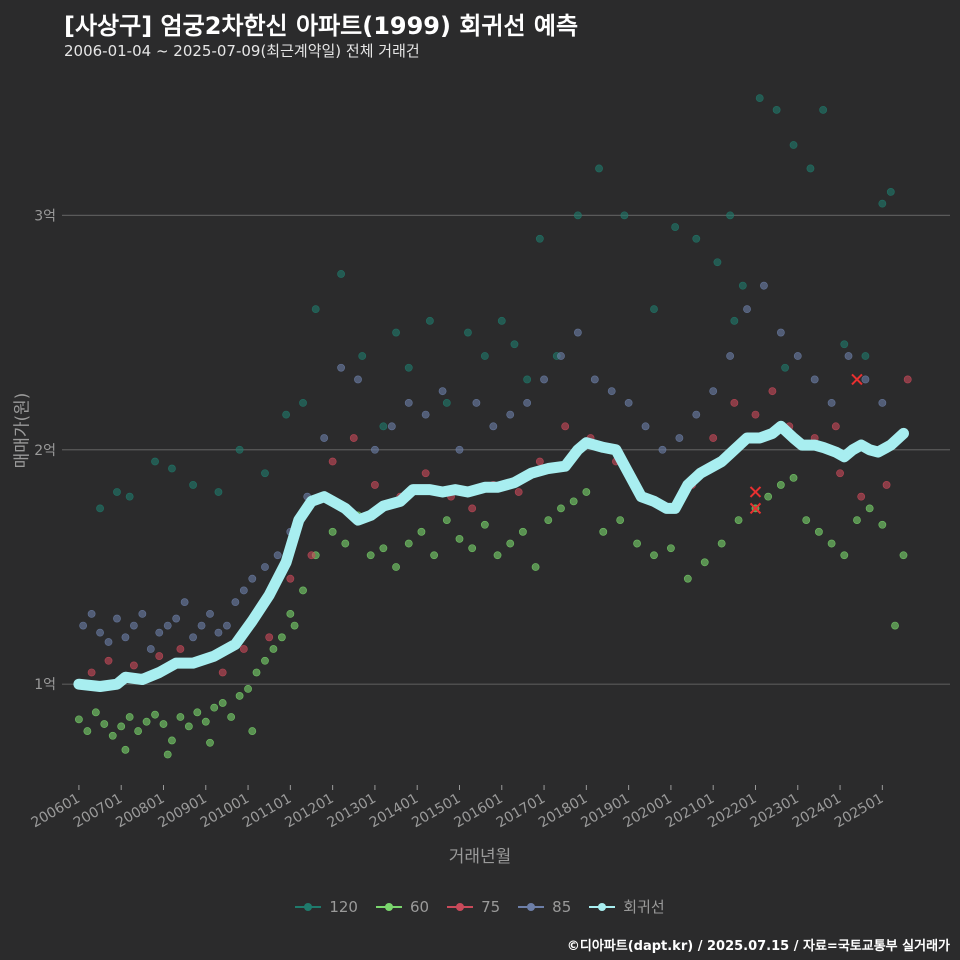  Describe the element at coordinates (806, 444) in the screenshot. I see `recent-markers` at that location.